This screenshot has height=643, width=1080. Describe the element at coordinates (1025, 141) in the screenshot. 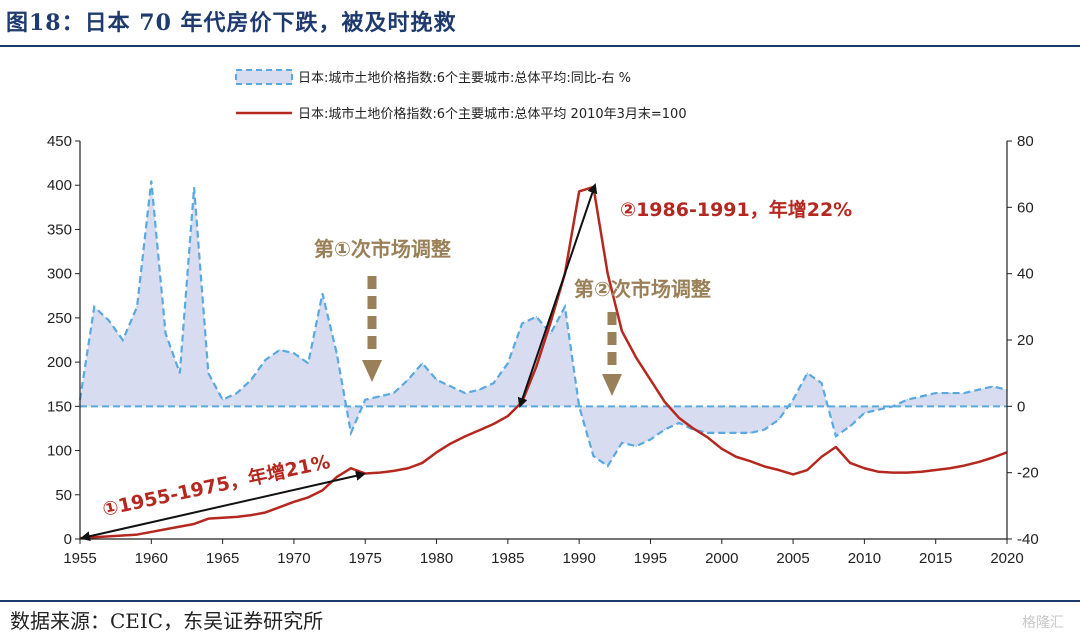

I see `y-right-tick-label: 80` at that location.